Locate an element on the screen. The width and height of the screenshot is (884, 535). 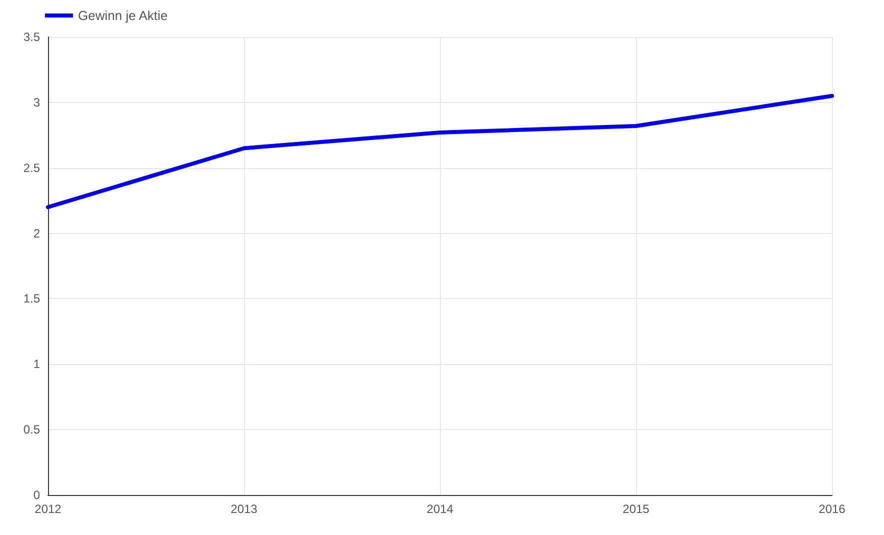
y-tick-label: 2.5 is located at coordinates (31, 167).